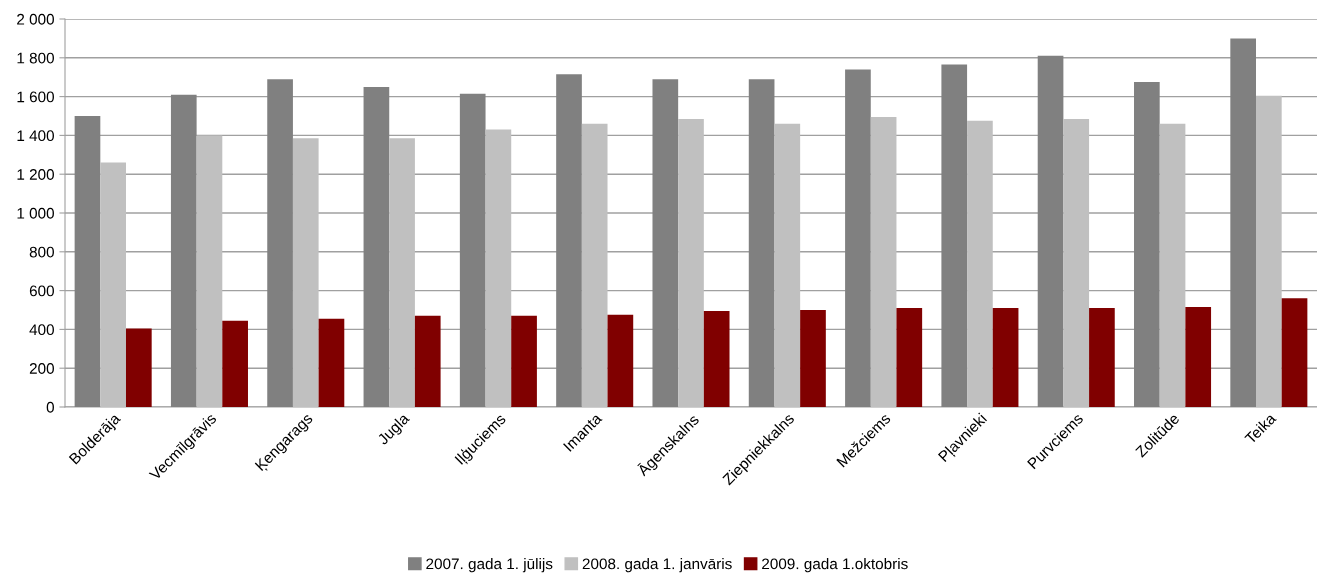  What do you see at coordinates (35, 213) in the screenshot?
I see `y-tick-label: 1 000` at bounding box center [35, 213].